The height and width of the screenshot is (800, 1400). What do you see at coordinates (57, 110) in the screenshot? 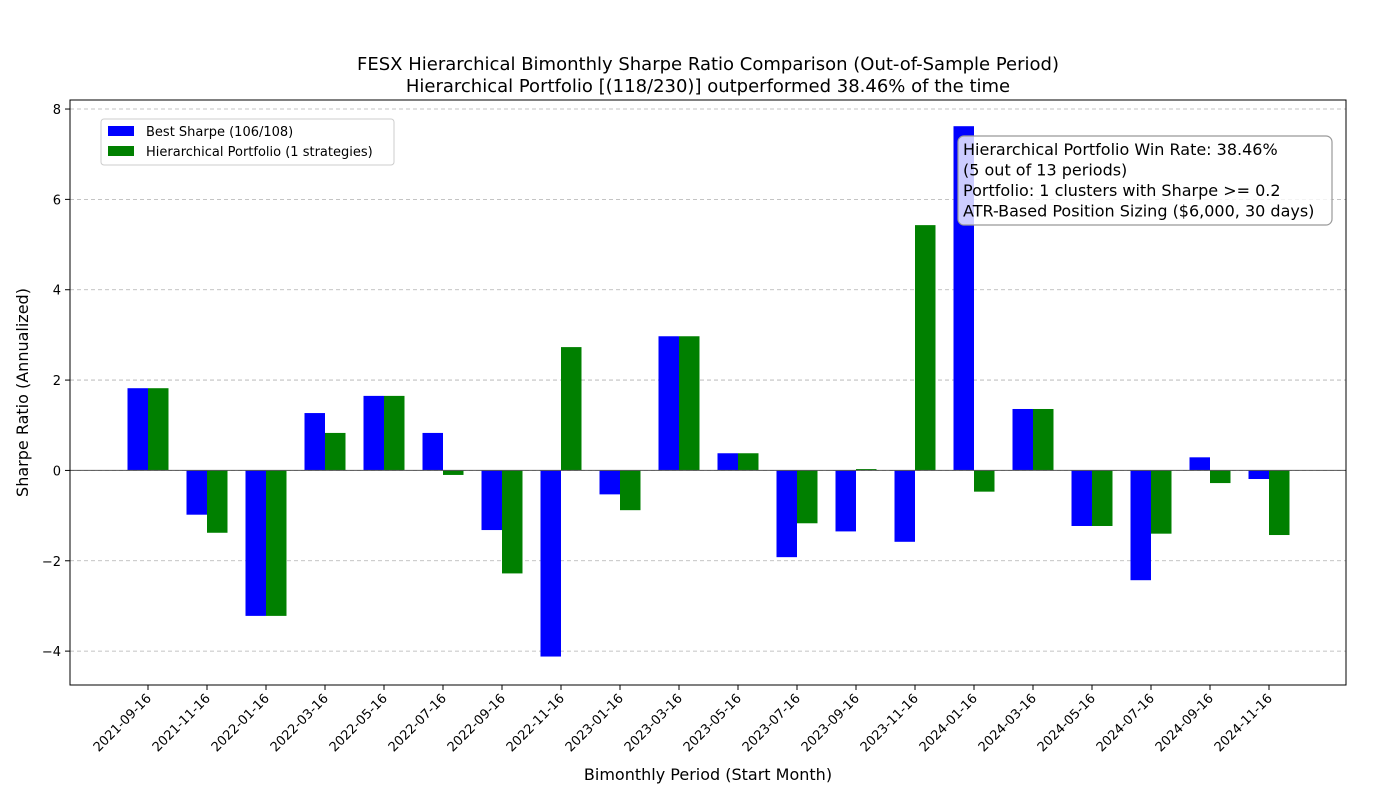
I see `y-tick-label: 8` at bounding box center [57, 110].